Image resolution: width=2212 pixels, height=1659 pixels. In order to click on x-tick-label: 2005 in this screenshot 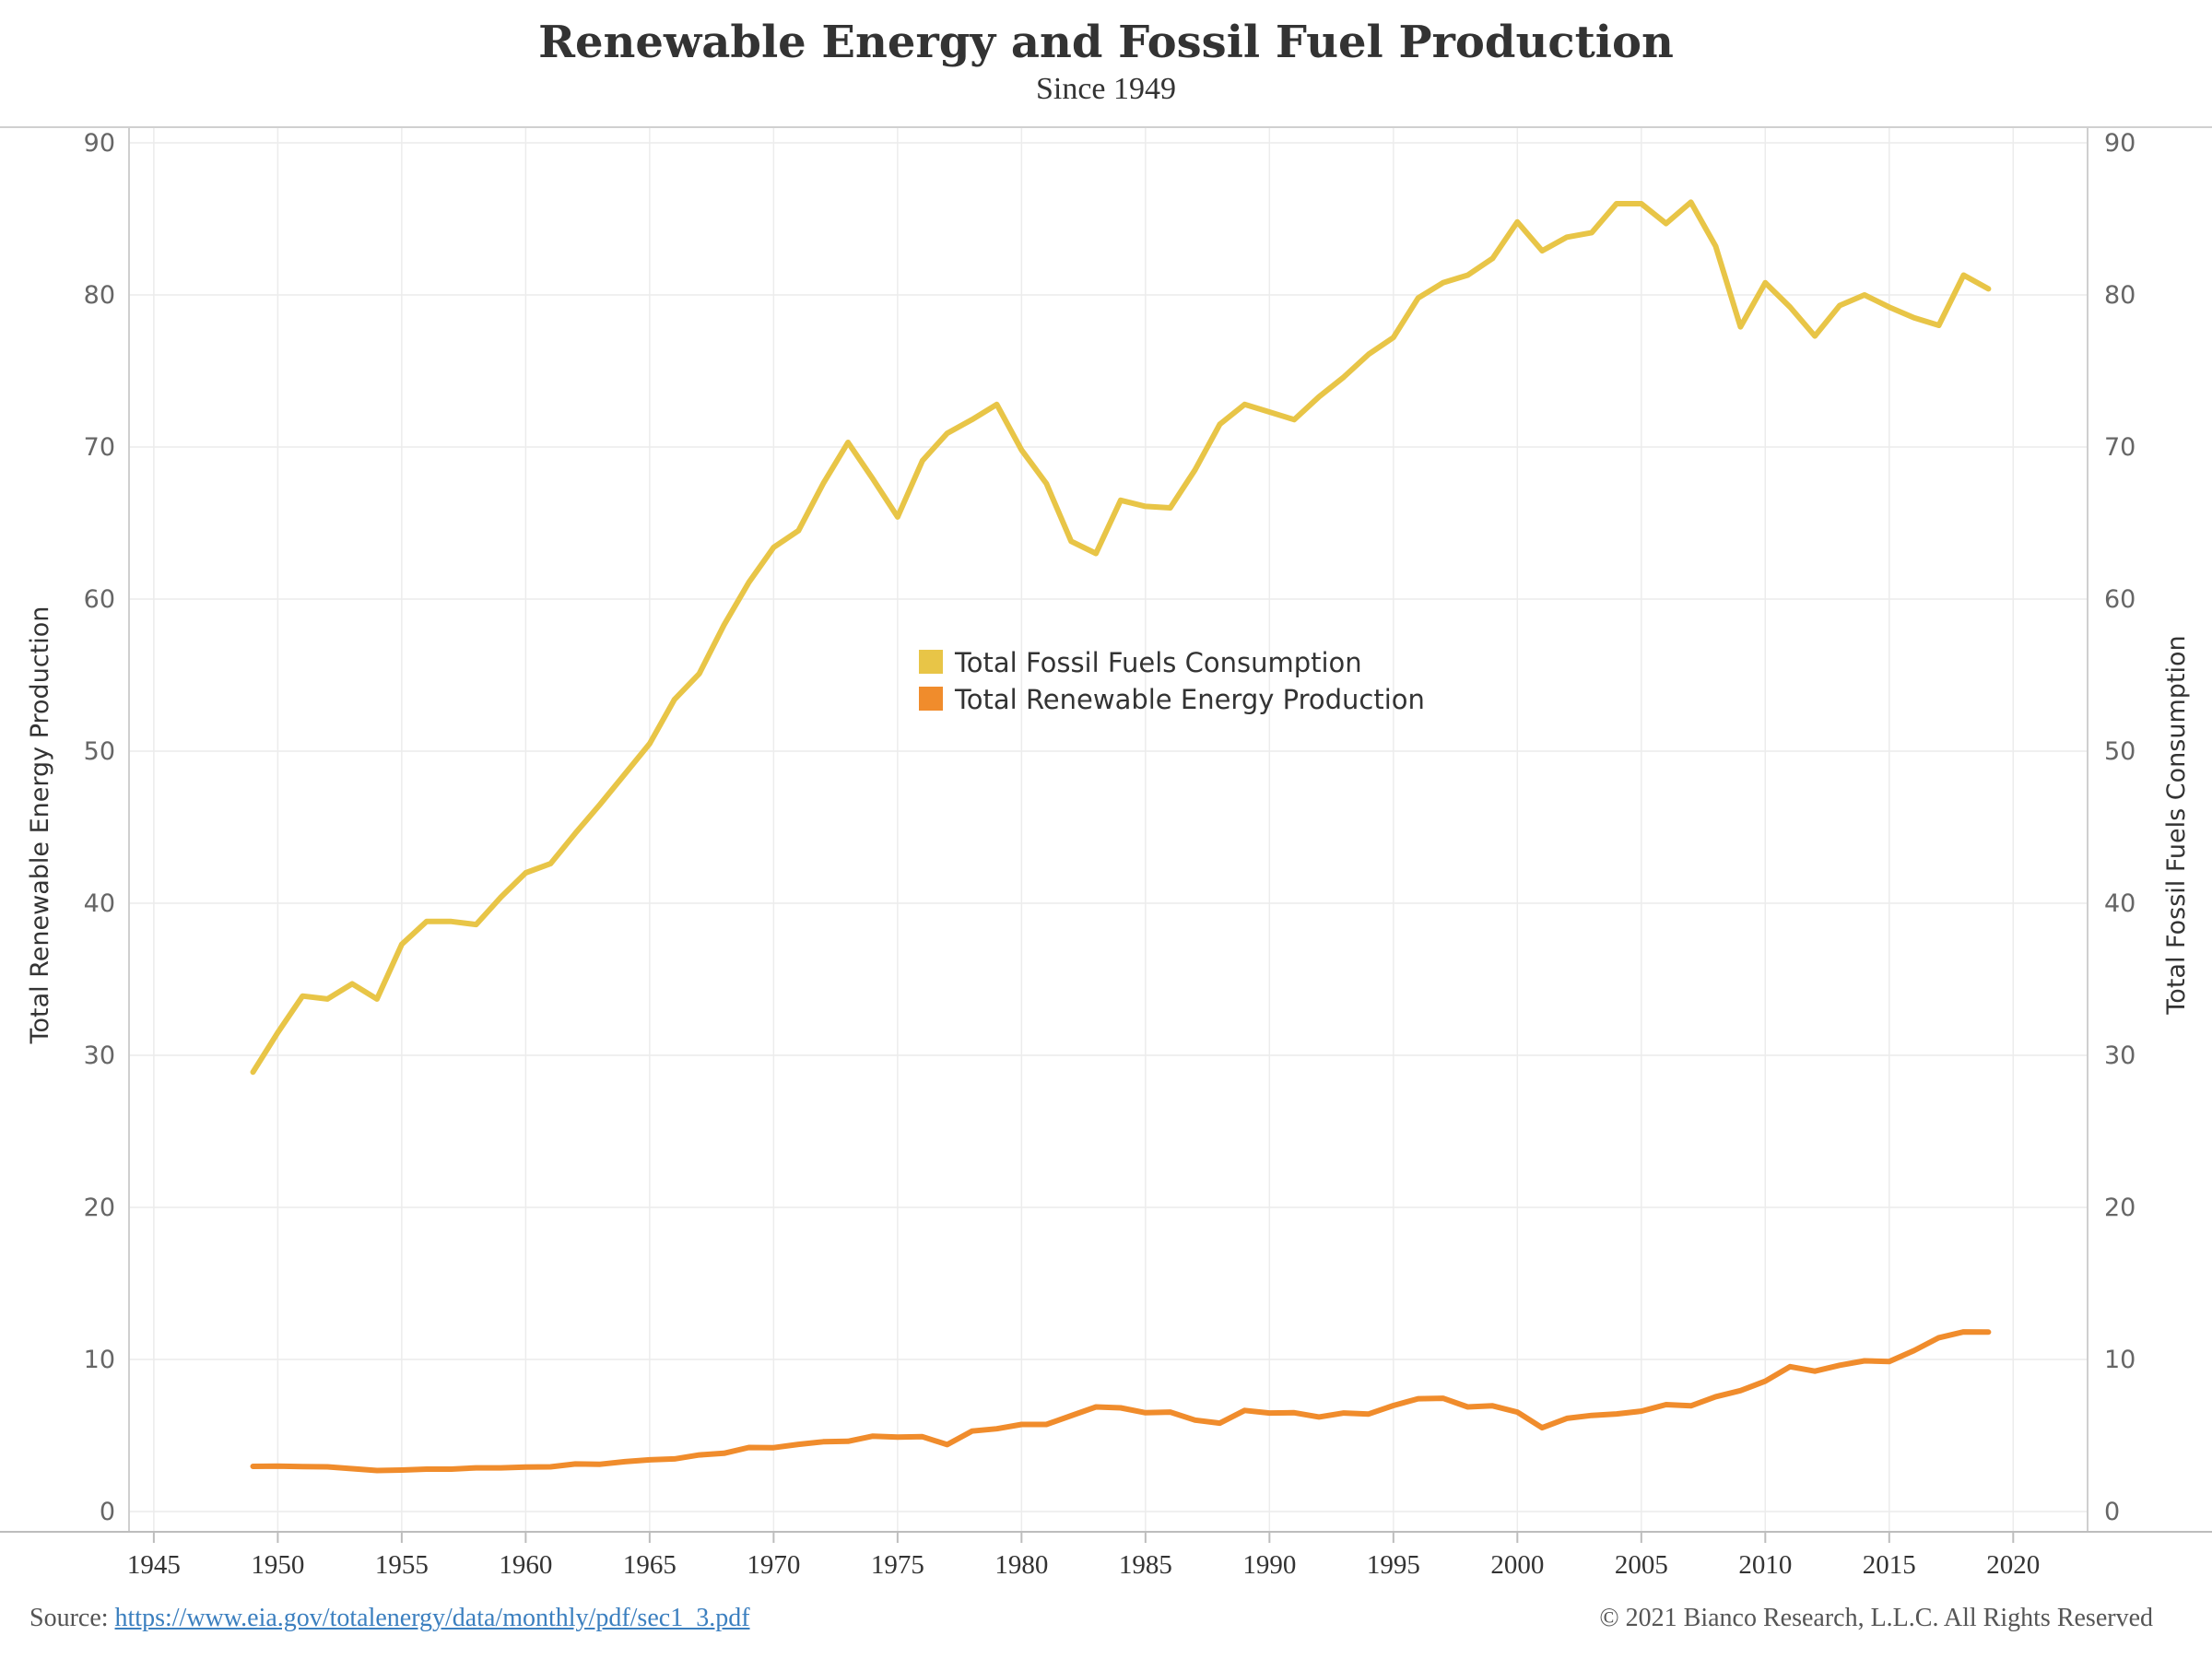, I will do `click(1641, 1565)`.